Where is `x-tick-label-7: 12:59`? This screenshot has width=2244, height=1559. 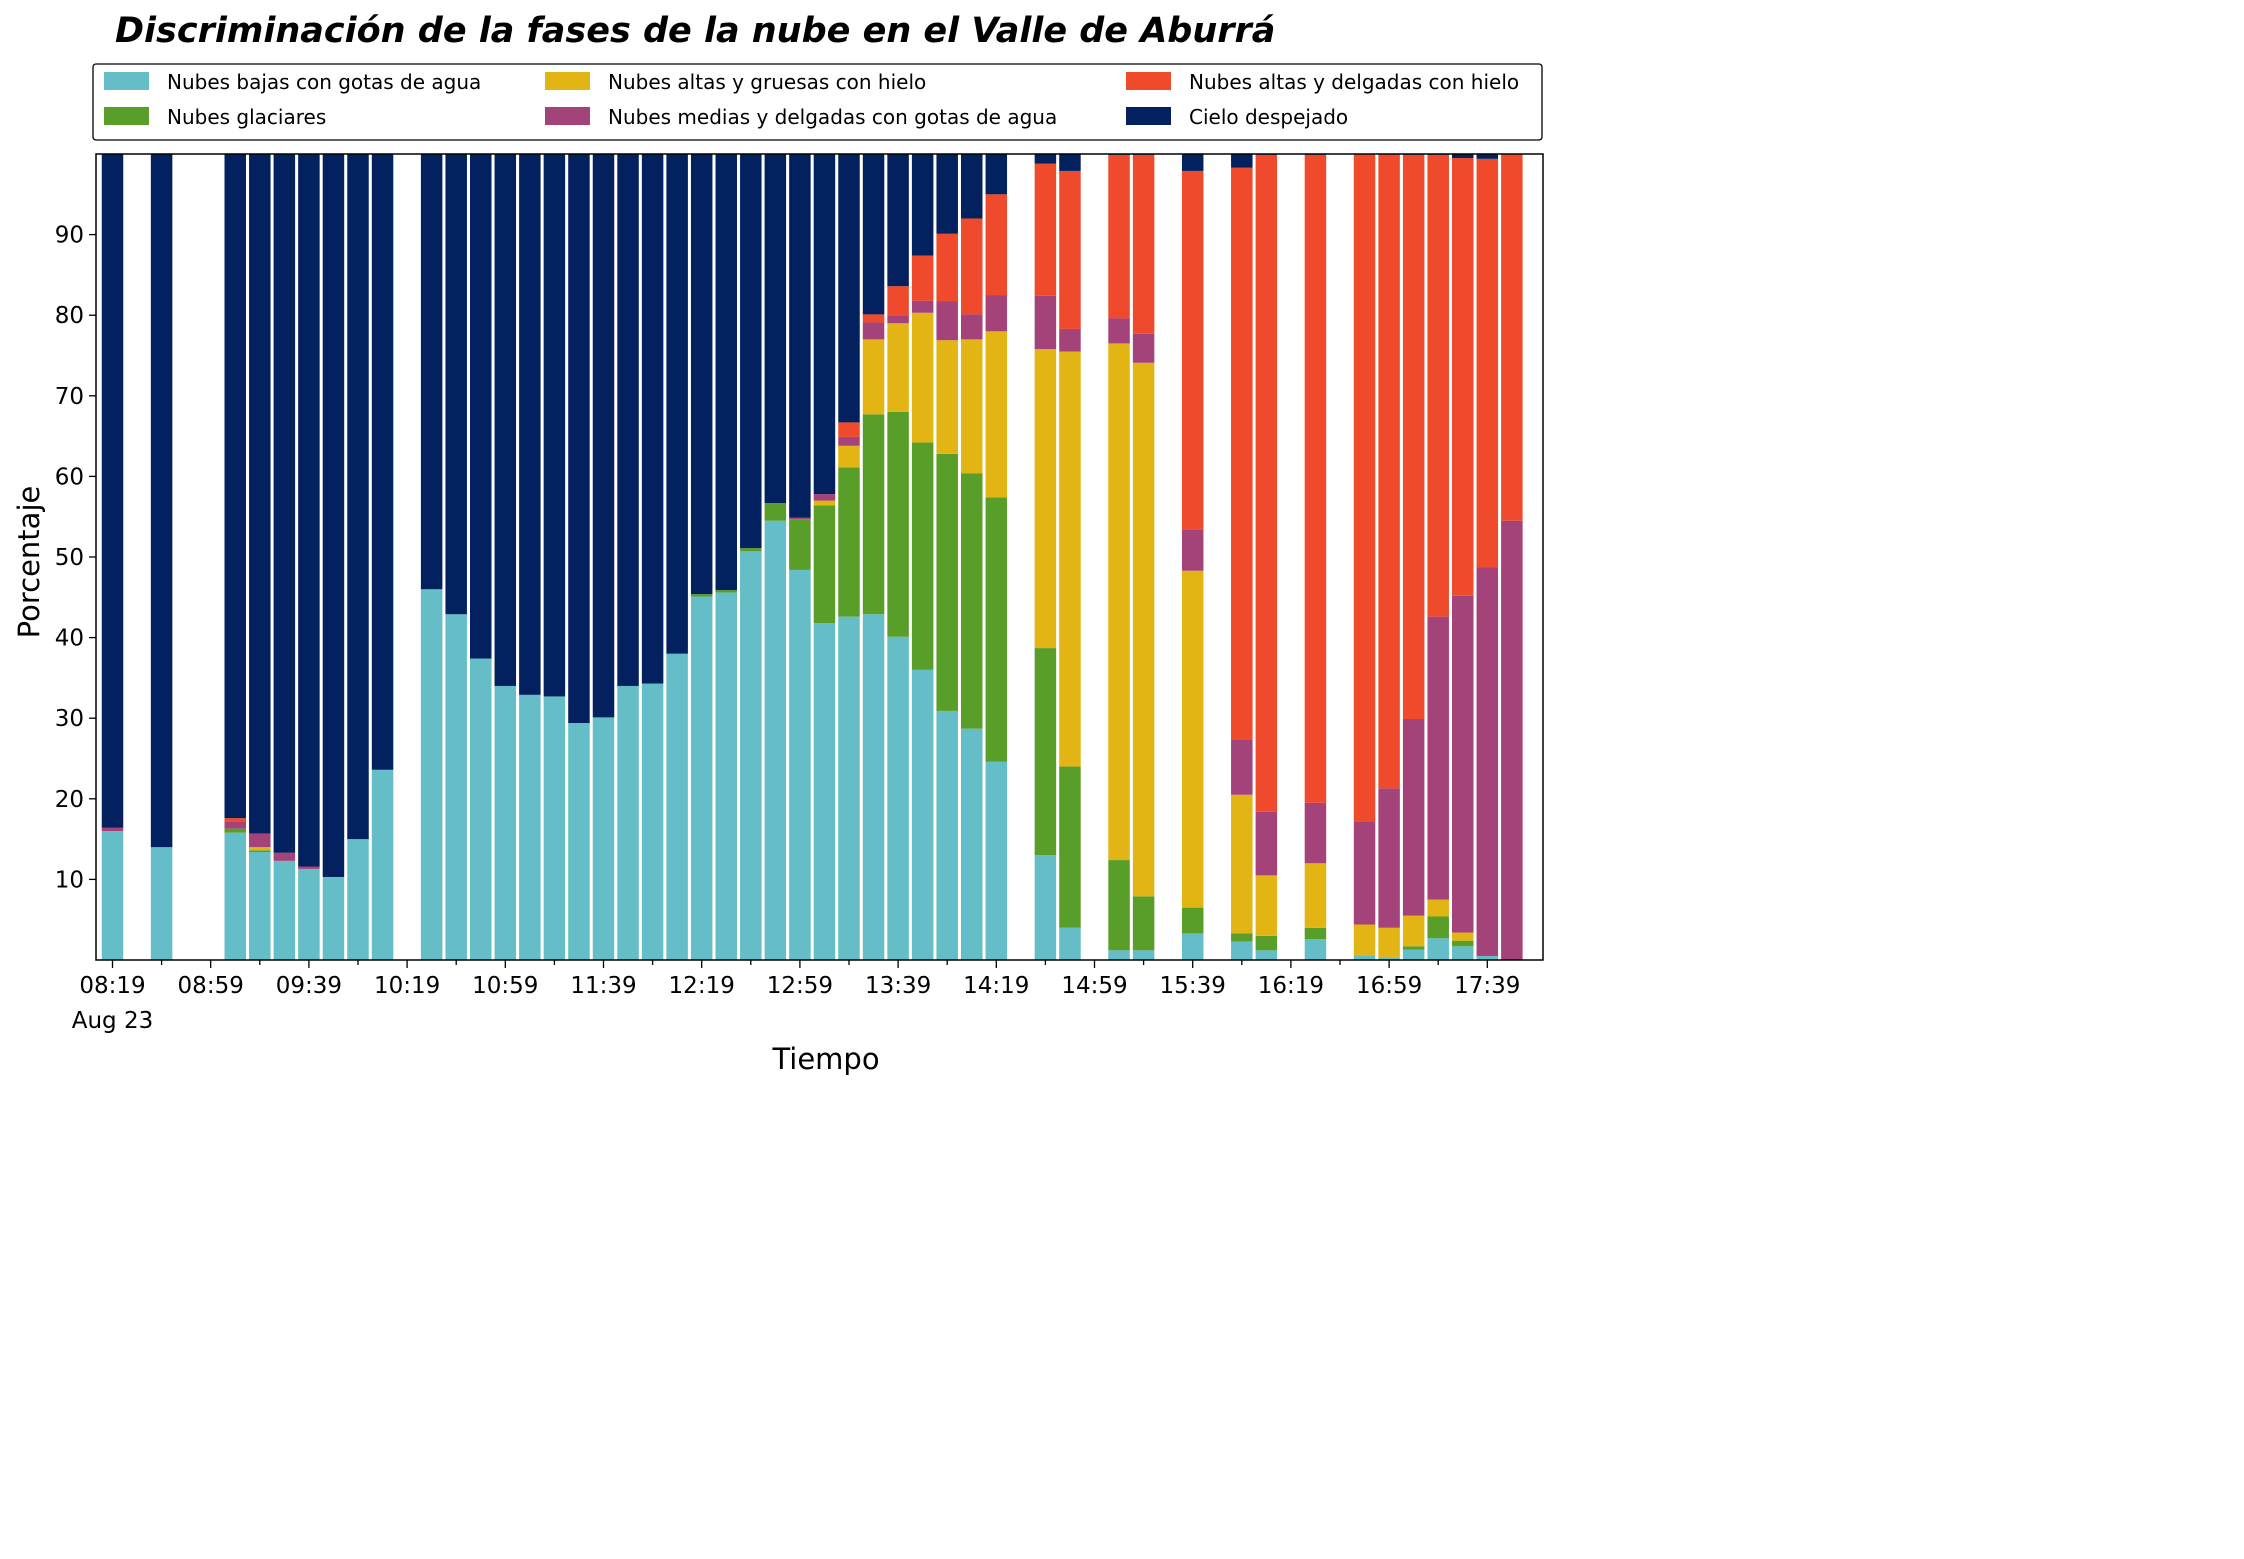 x-tick-label-7: 12:59 is located at coordinates (800, 986).